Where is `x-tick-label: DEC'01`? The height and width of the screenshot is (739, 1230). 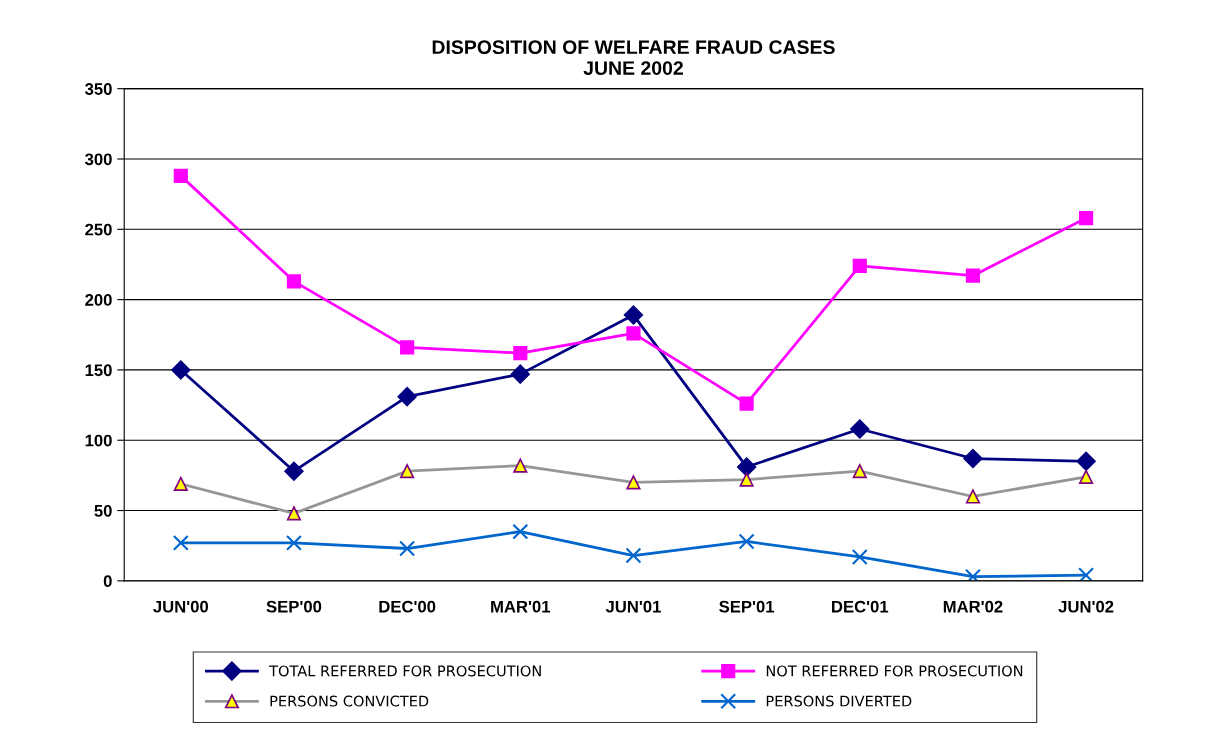 x-tick-label: DEC'01 is located at coordinates (860, 606).